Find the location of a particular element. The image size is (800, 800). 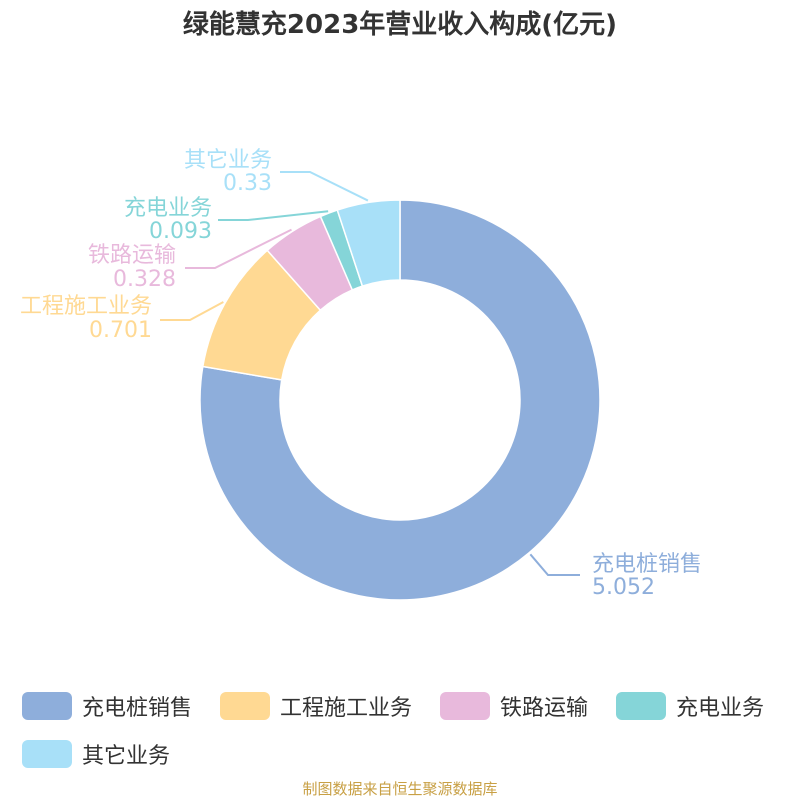

slice-name-label: 工程施工业务 is located at coordinates (86, 306).